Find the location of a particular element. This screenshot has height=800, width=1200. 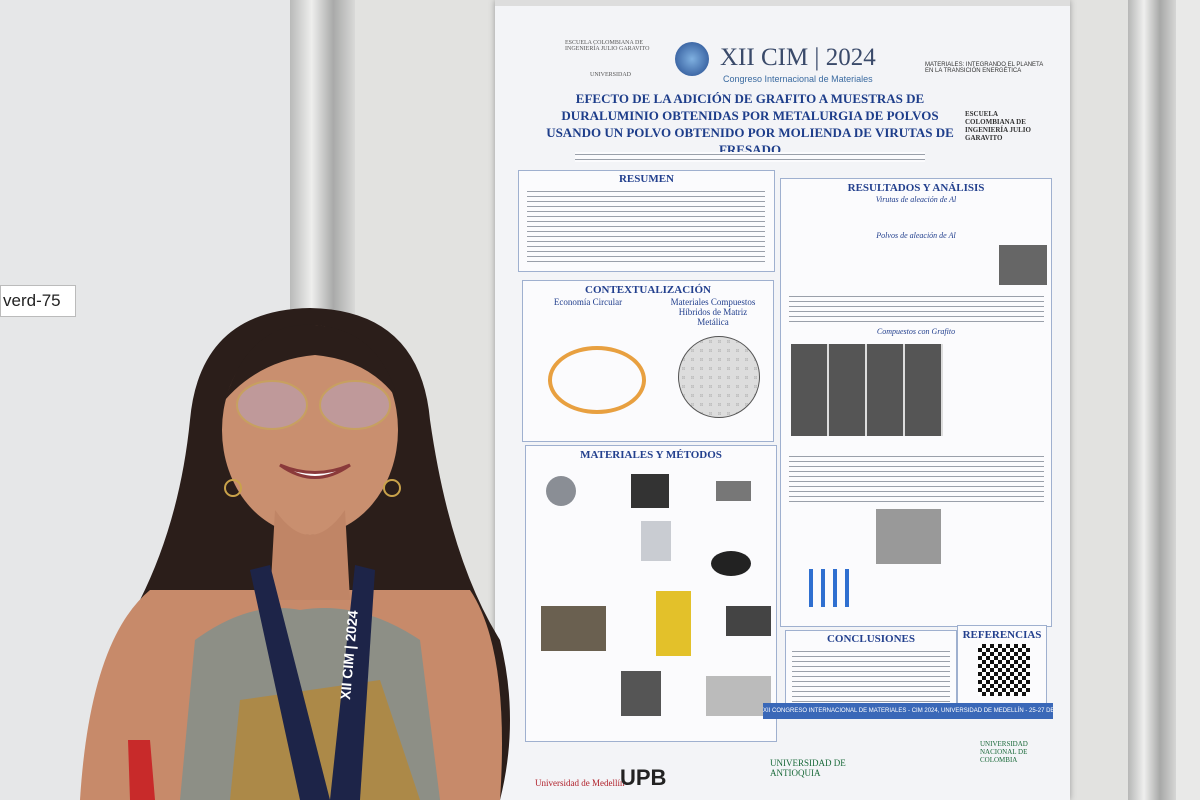

photo-powder is located at coordinates (733, 491).